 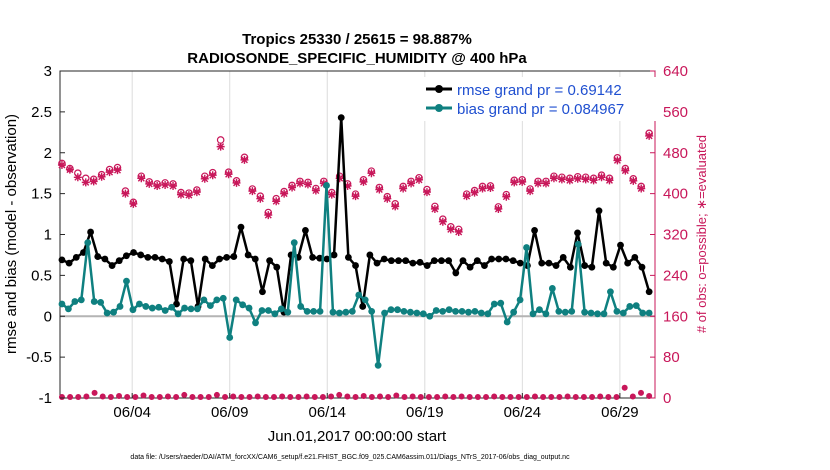 I want to click on x-tick-label: 06/29, so click(x=620, y=412).